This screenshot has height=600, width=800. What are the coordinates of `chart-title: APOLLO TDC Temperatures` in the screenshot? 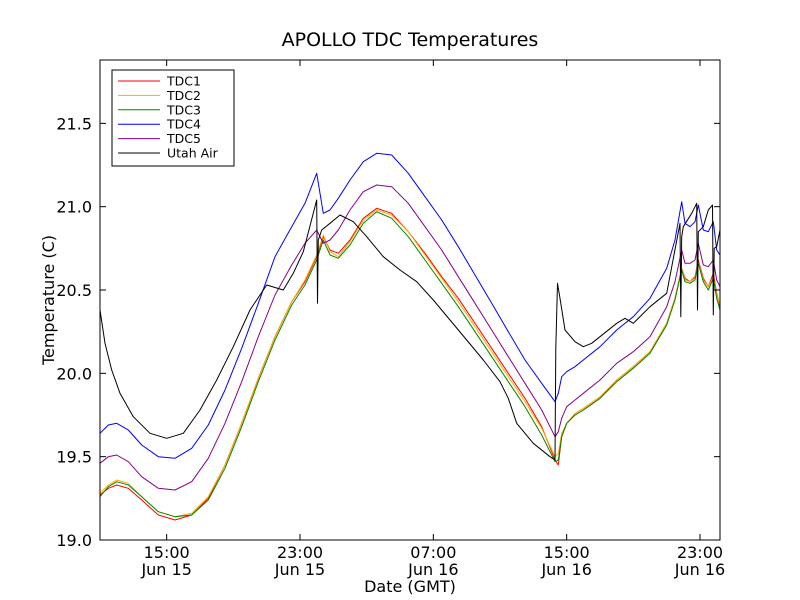 It's located at (410, 40).